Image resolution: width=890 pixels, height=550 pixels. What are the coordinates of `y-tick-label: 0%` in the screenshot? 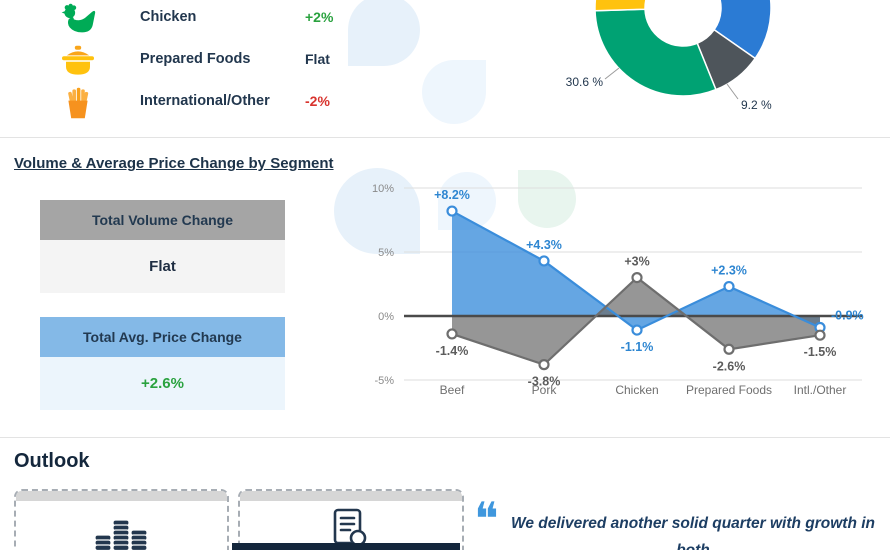 It's located at (386, 317).